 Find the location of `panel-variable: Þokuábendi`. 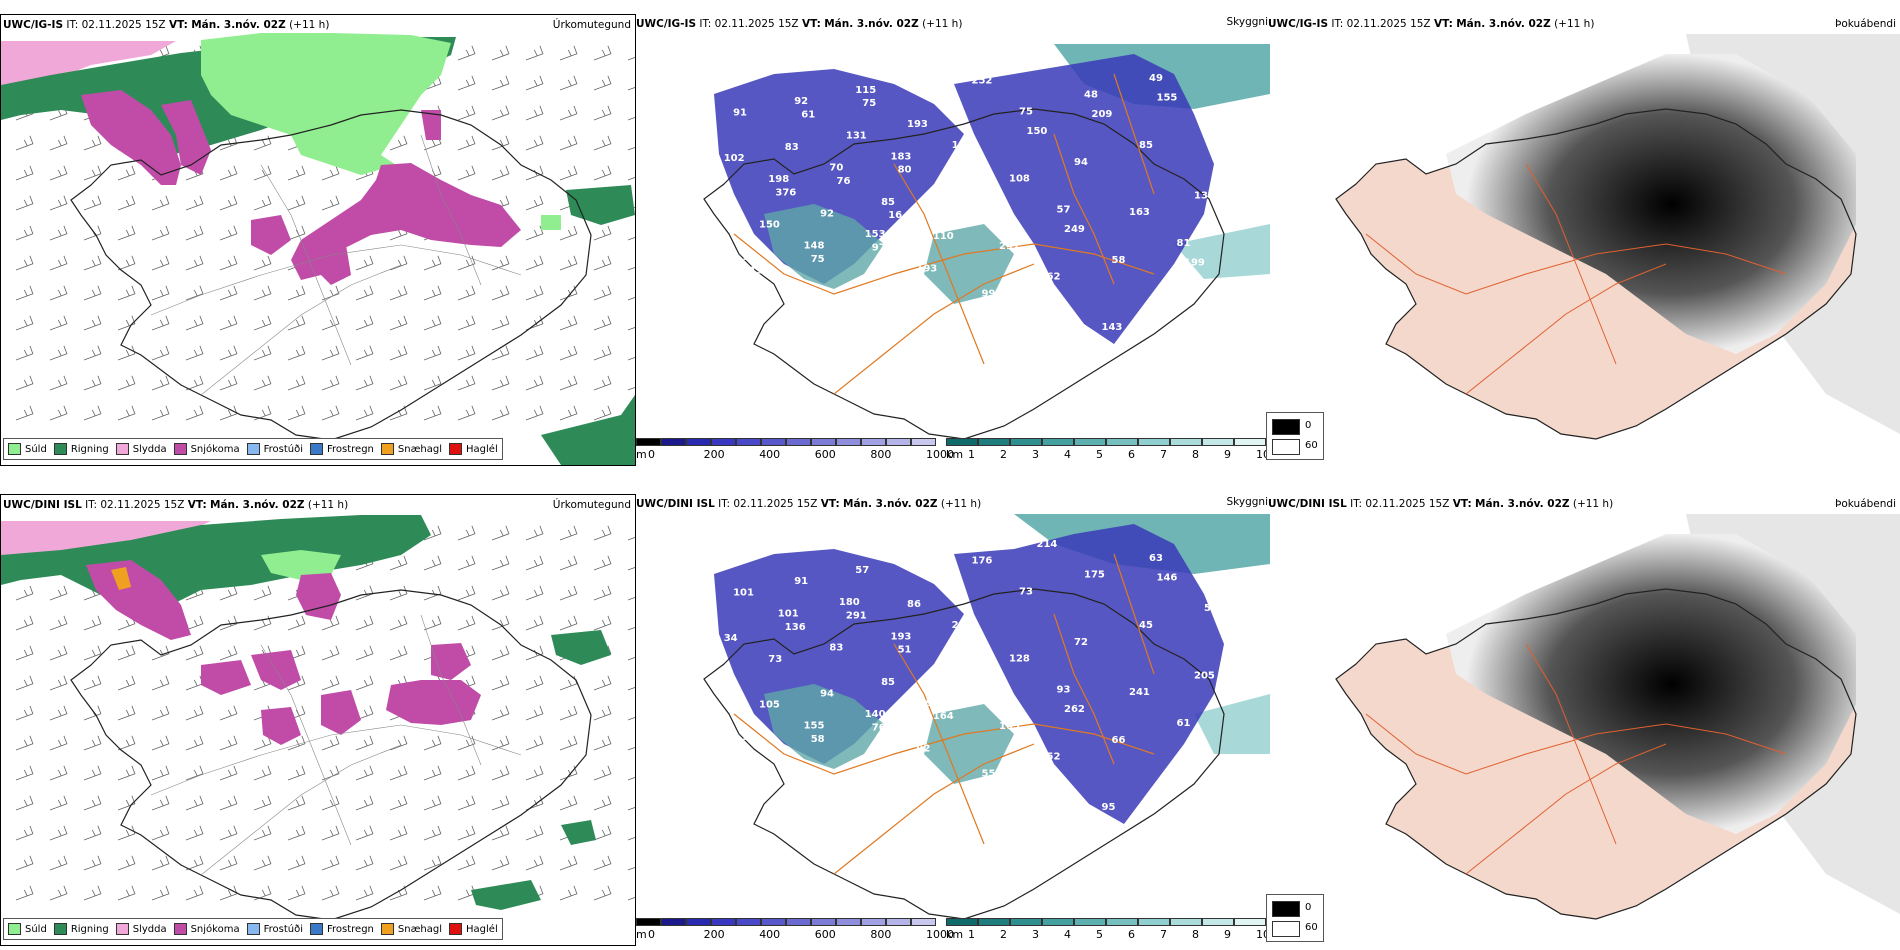

panel-variable: Þokuábendi is located at coordinates (1865, 504).